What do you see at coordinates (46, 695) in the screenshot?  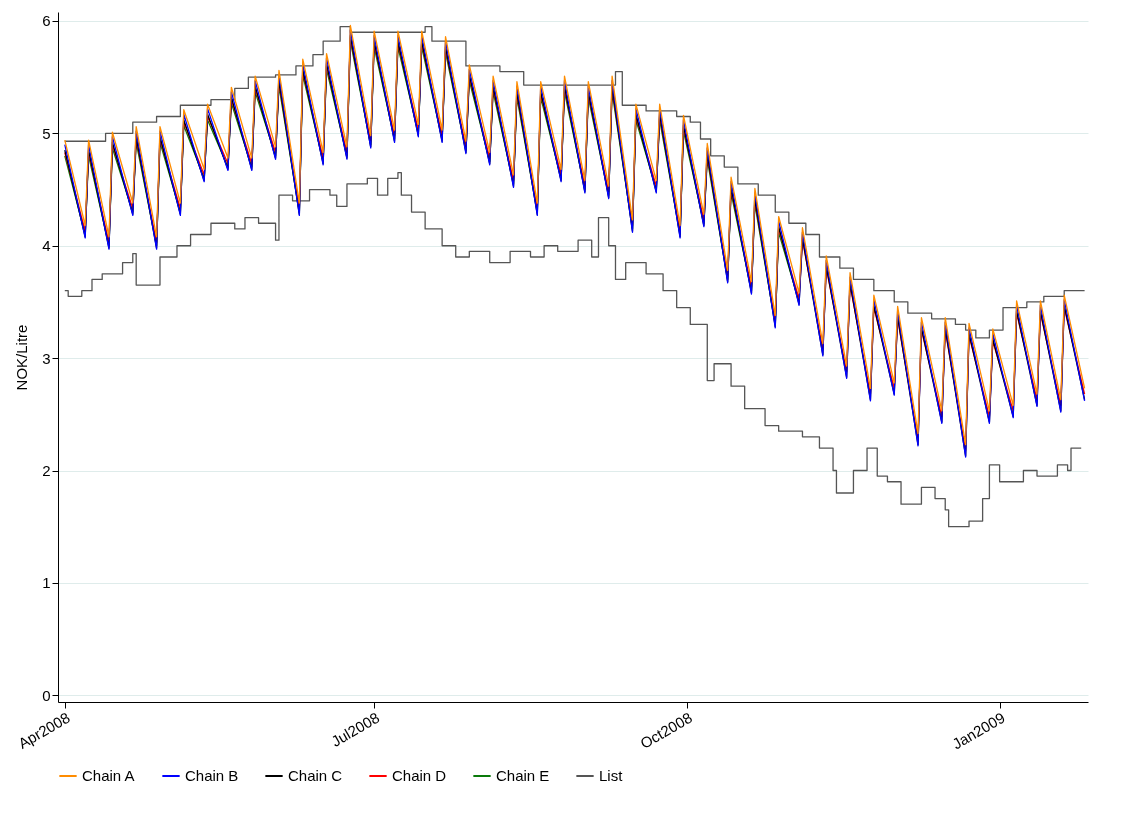 I see `y-tick-label: 0` at bounding box center [46, 695].